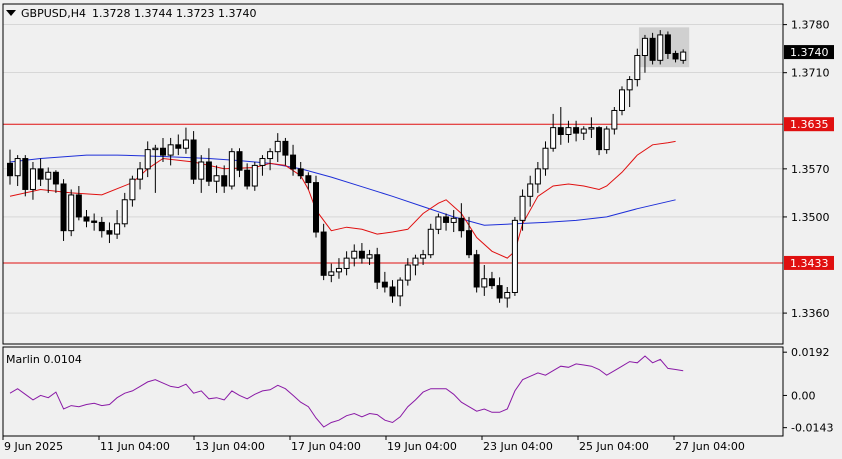 This screenshot has height=459, width=842. I want to click on level-badge-label: 1.3635, so click(809, 124).